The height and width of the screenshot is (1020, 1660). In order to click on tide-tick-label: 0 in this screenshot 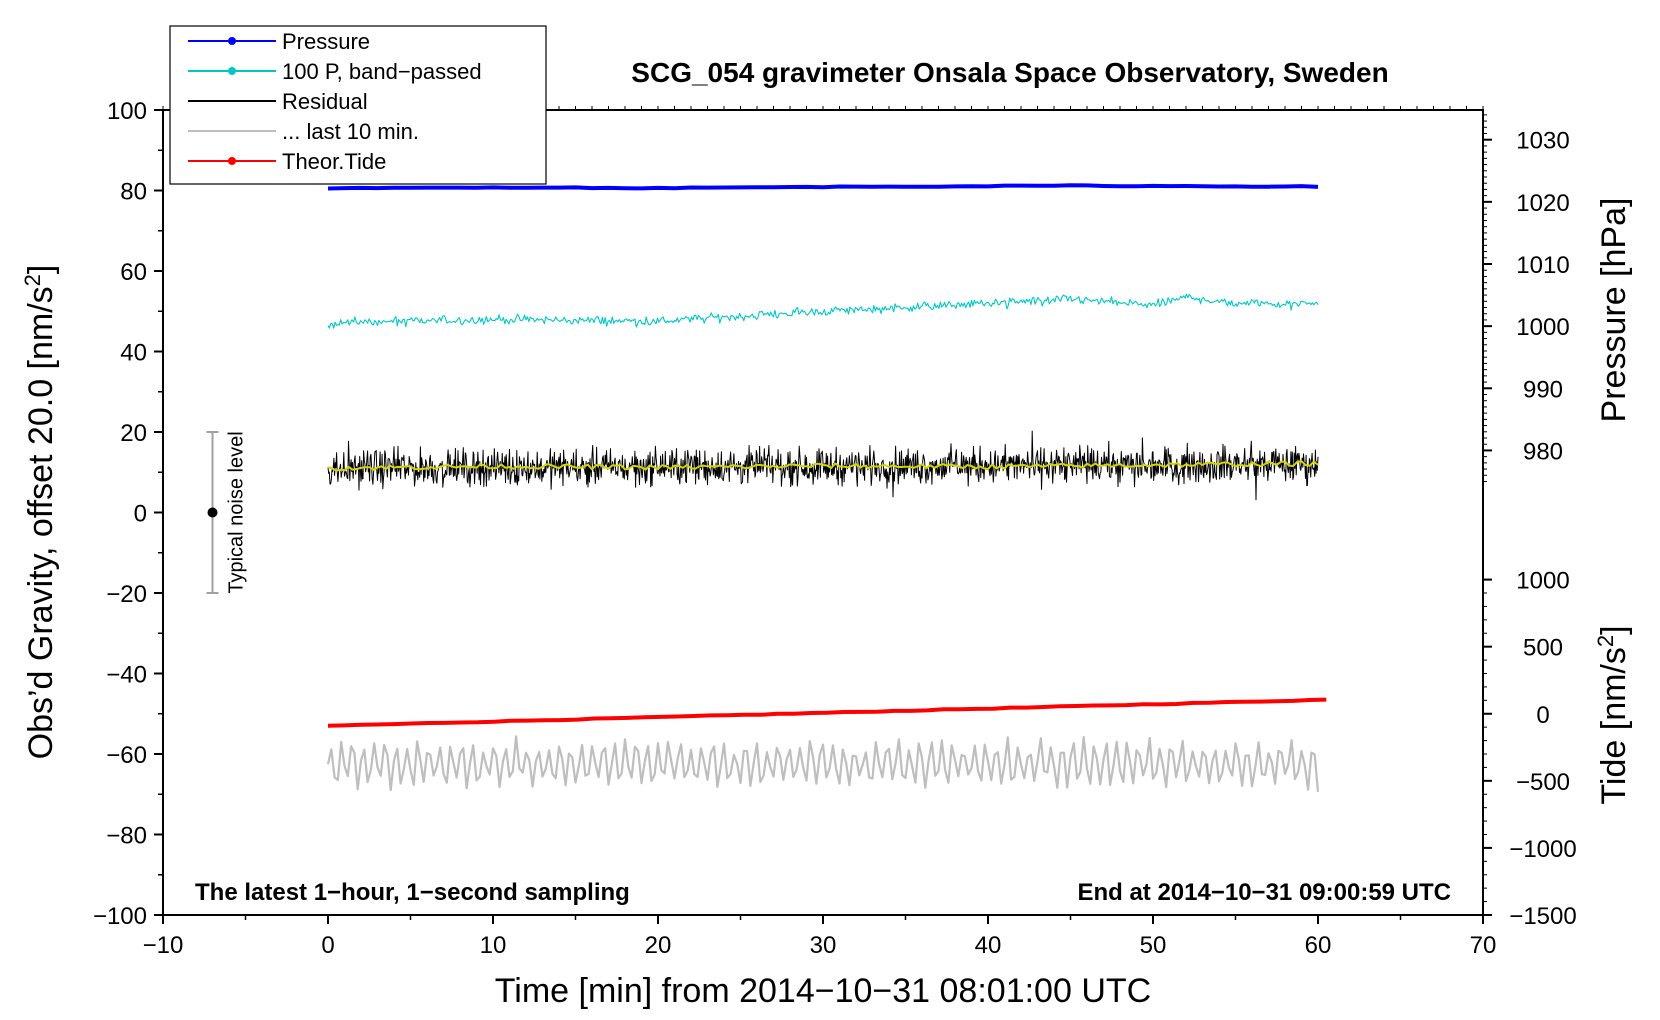, I will do `click(1542, 715)`.